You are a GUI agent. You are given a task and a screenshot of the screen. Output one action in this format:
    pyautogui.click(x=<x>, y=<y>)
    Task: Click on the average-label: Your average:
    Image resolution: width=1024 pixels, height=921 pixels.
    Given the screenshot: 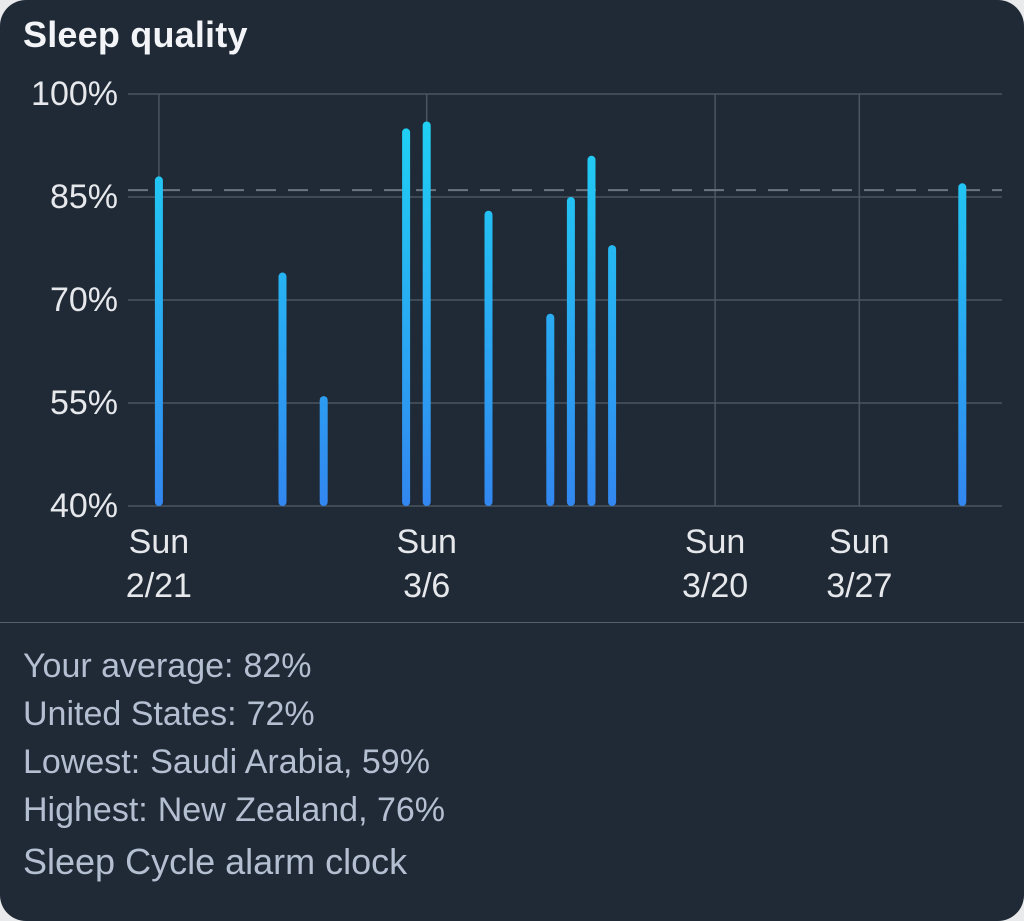 What is the action you would take?
    pyautogui.click(x=128, y=666)
    